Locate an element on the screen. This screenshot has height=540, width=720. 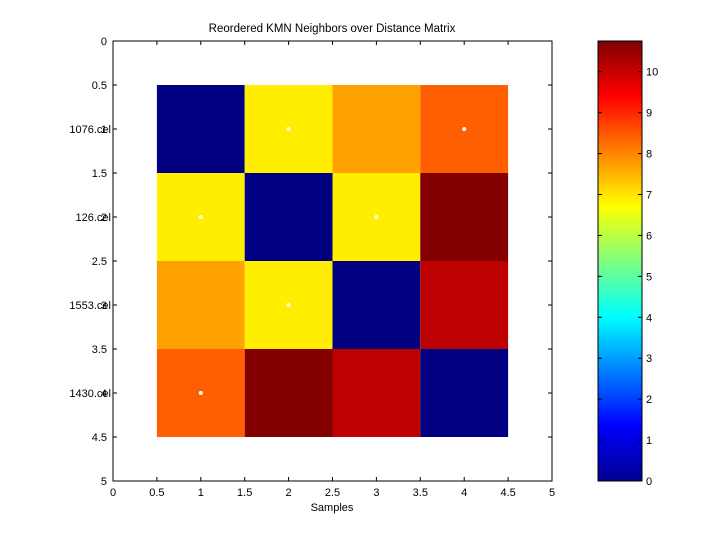
colorbar-tick-label: 4 is located at coordinates (649, 318).